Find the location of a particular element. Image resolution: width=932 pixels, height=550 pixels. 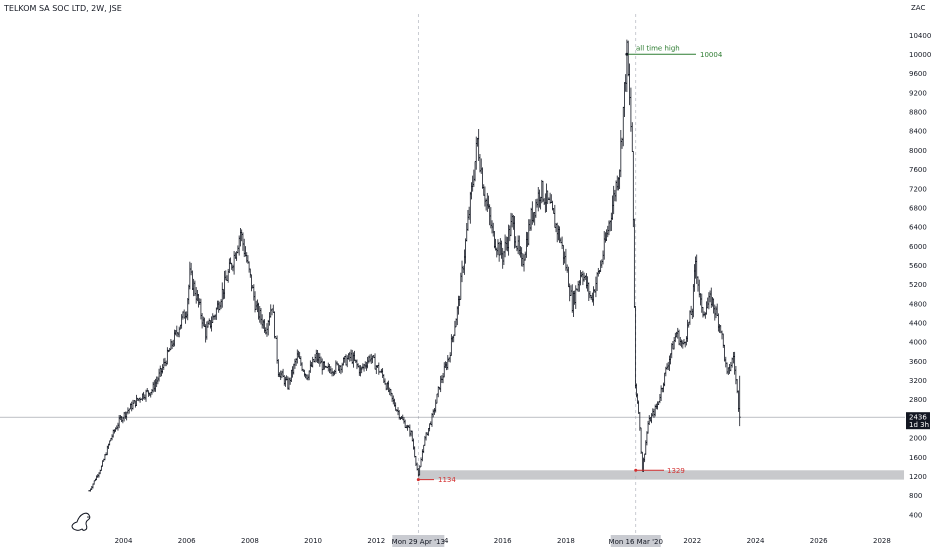

y-tick-label: 4800 is located at coordinates (918, 304).